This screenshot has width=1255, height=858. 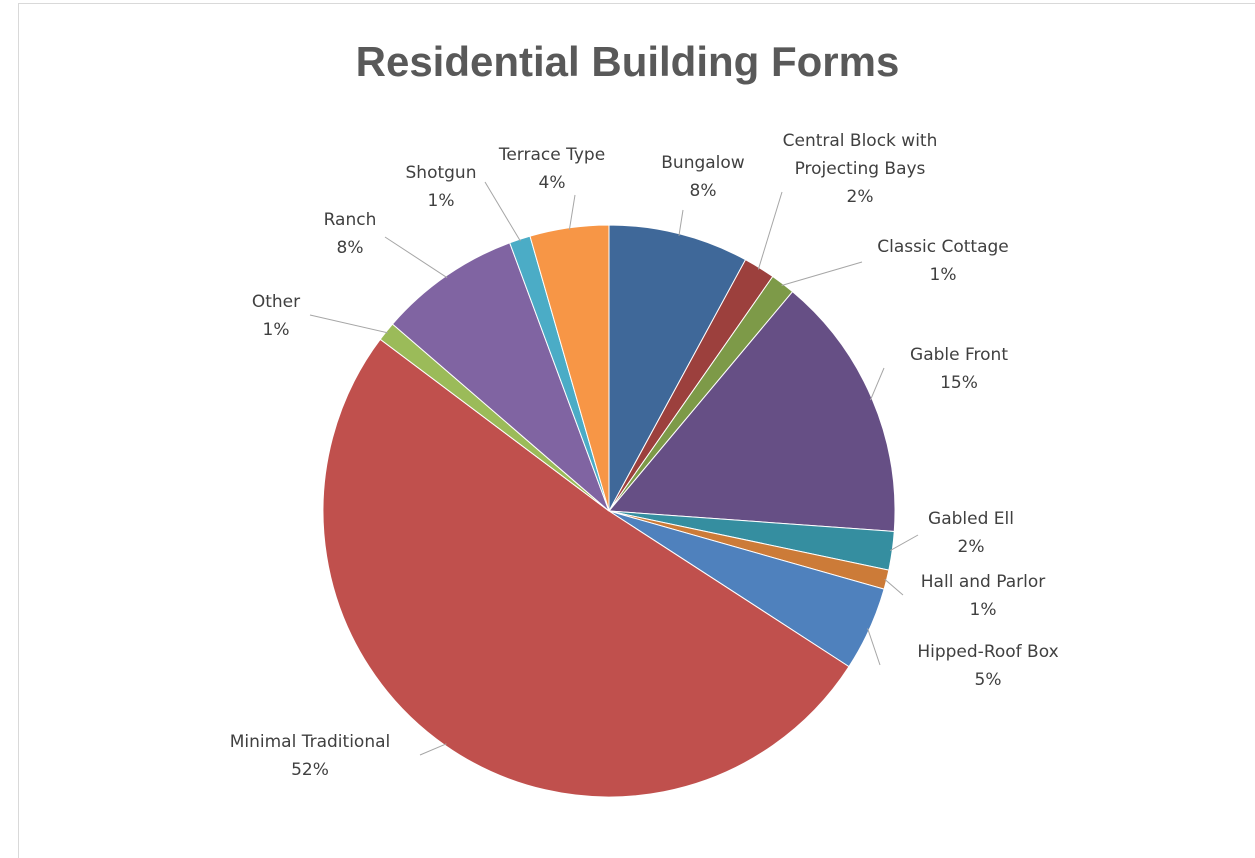 What do you see at coordinates (627, 61) in the screenshot?
I see `chart-title: Residential Building Forms` at bounding box center [627, 61].